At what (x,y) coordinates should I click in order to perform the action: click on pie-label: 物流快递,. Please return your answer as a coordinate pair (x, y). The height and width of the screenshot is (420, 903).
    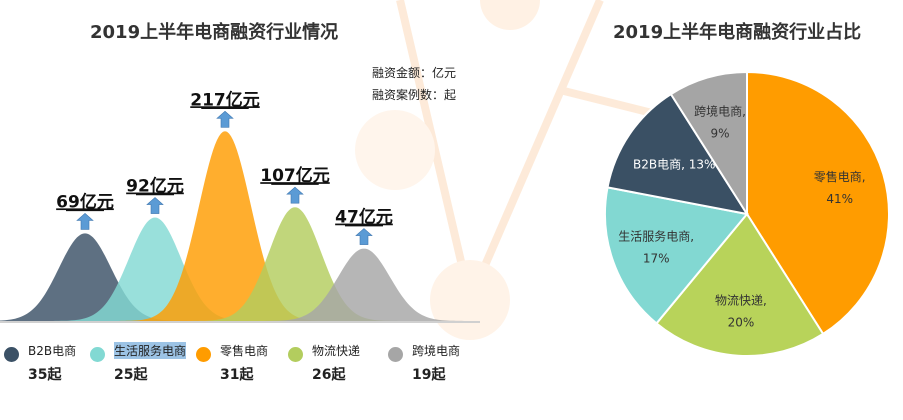
    Looking at the image, I should click on (741, 300).